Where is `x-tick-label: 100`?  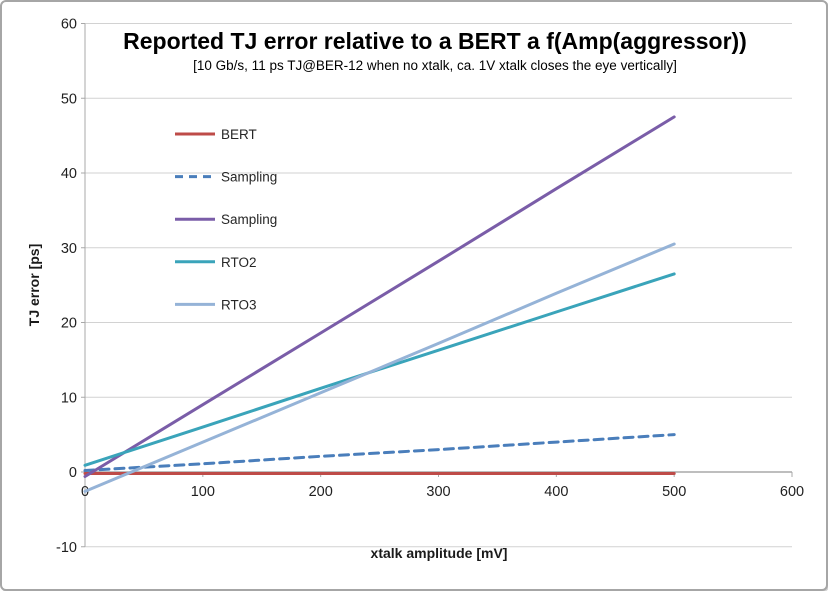 x-tick-label: 100 is located at coordinates (203, 492).